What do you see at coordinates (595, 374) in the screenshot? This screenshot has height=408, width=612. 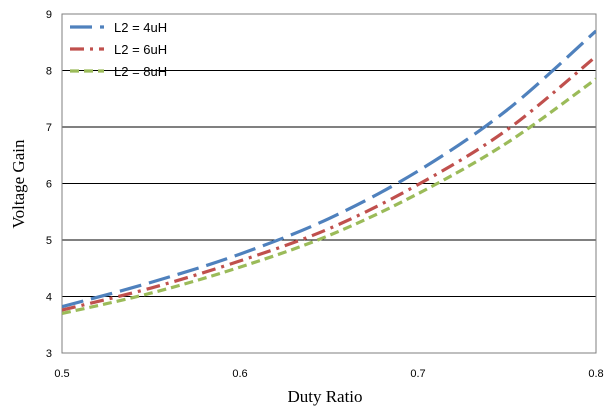 I see `x-tick-label: 0.8` at bounding box center [595, 374].